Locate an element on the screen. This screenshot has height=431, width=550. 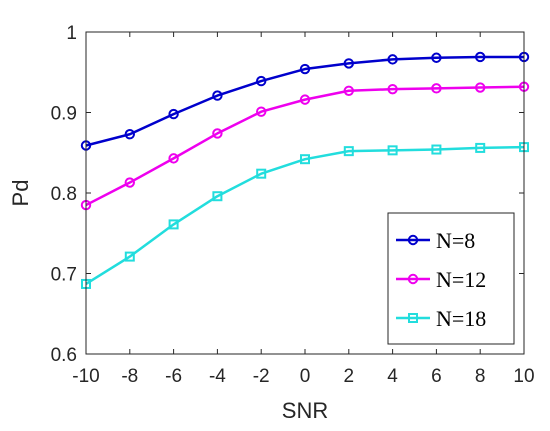
x-tick-label: -8 is located at coordinates (129, 376).